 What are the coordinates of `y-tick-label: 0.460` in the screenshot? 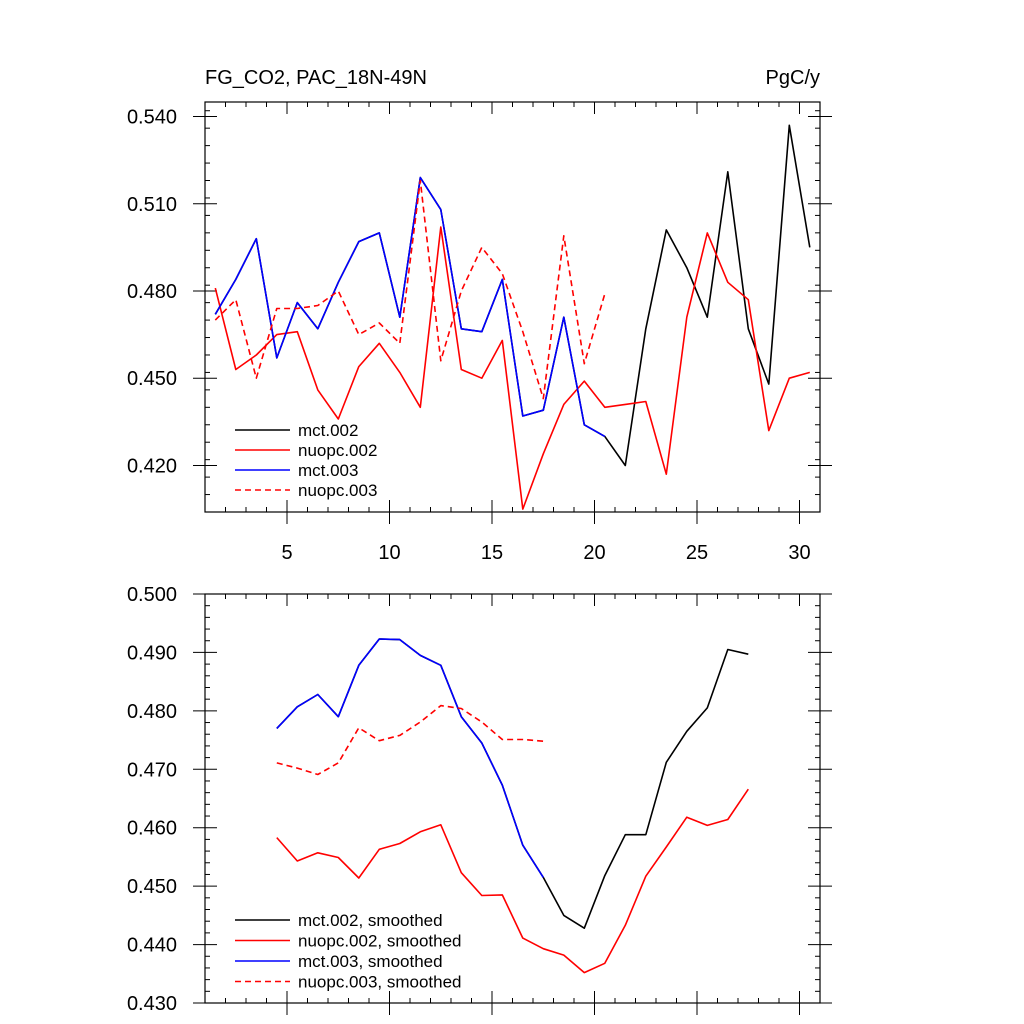 It's located at (152, 829).